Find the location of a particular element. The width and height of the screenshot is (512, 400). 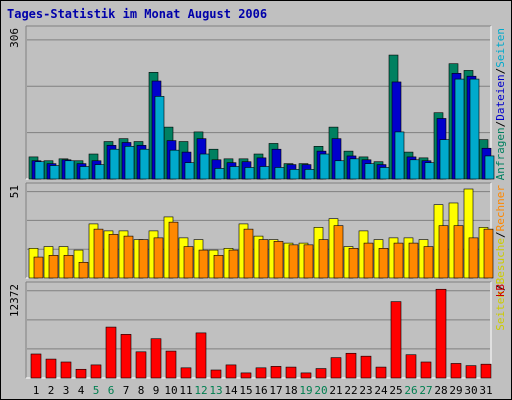

x-tick-label-29: 29 is located at coordinates (455, 390).